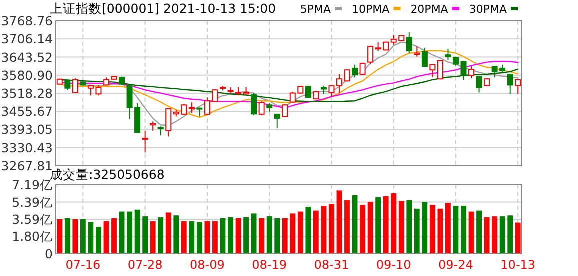 Image resolution: width=578 pixels, height=276 pixels. What do you see at coordinates (107, 174) in the screenshot?
I see `chart-title: 成交量:325050668` at bounding box center [107, 174].